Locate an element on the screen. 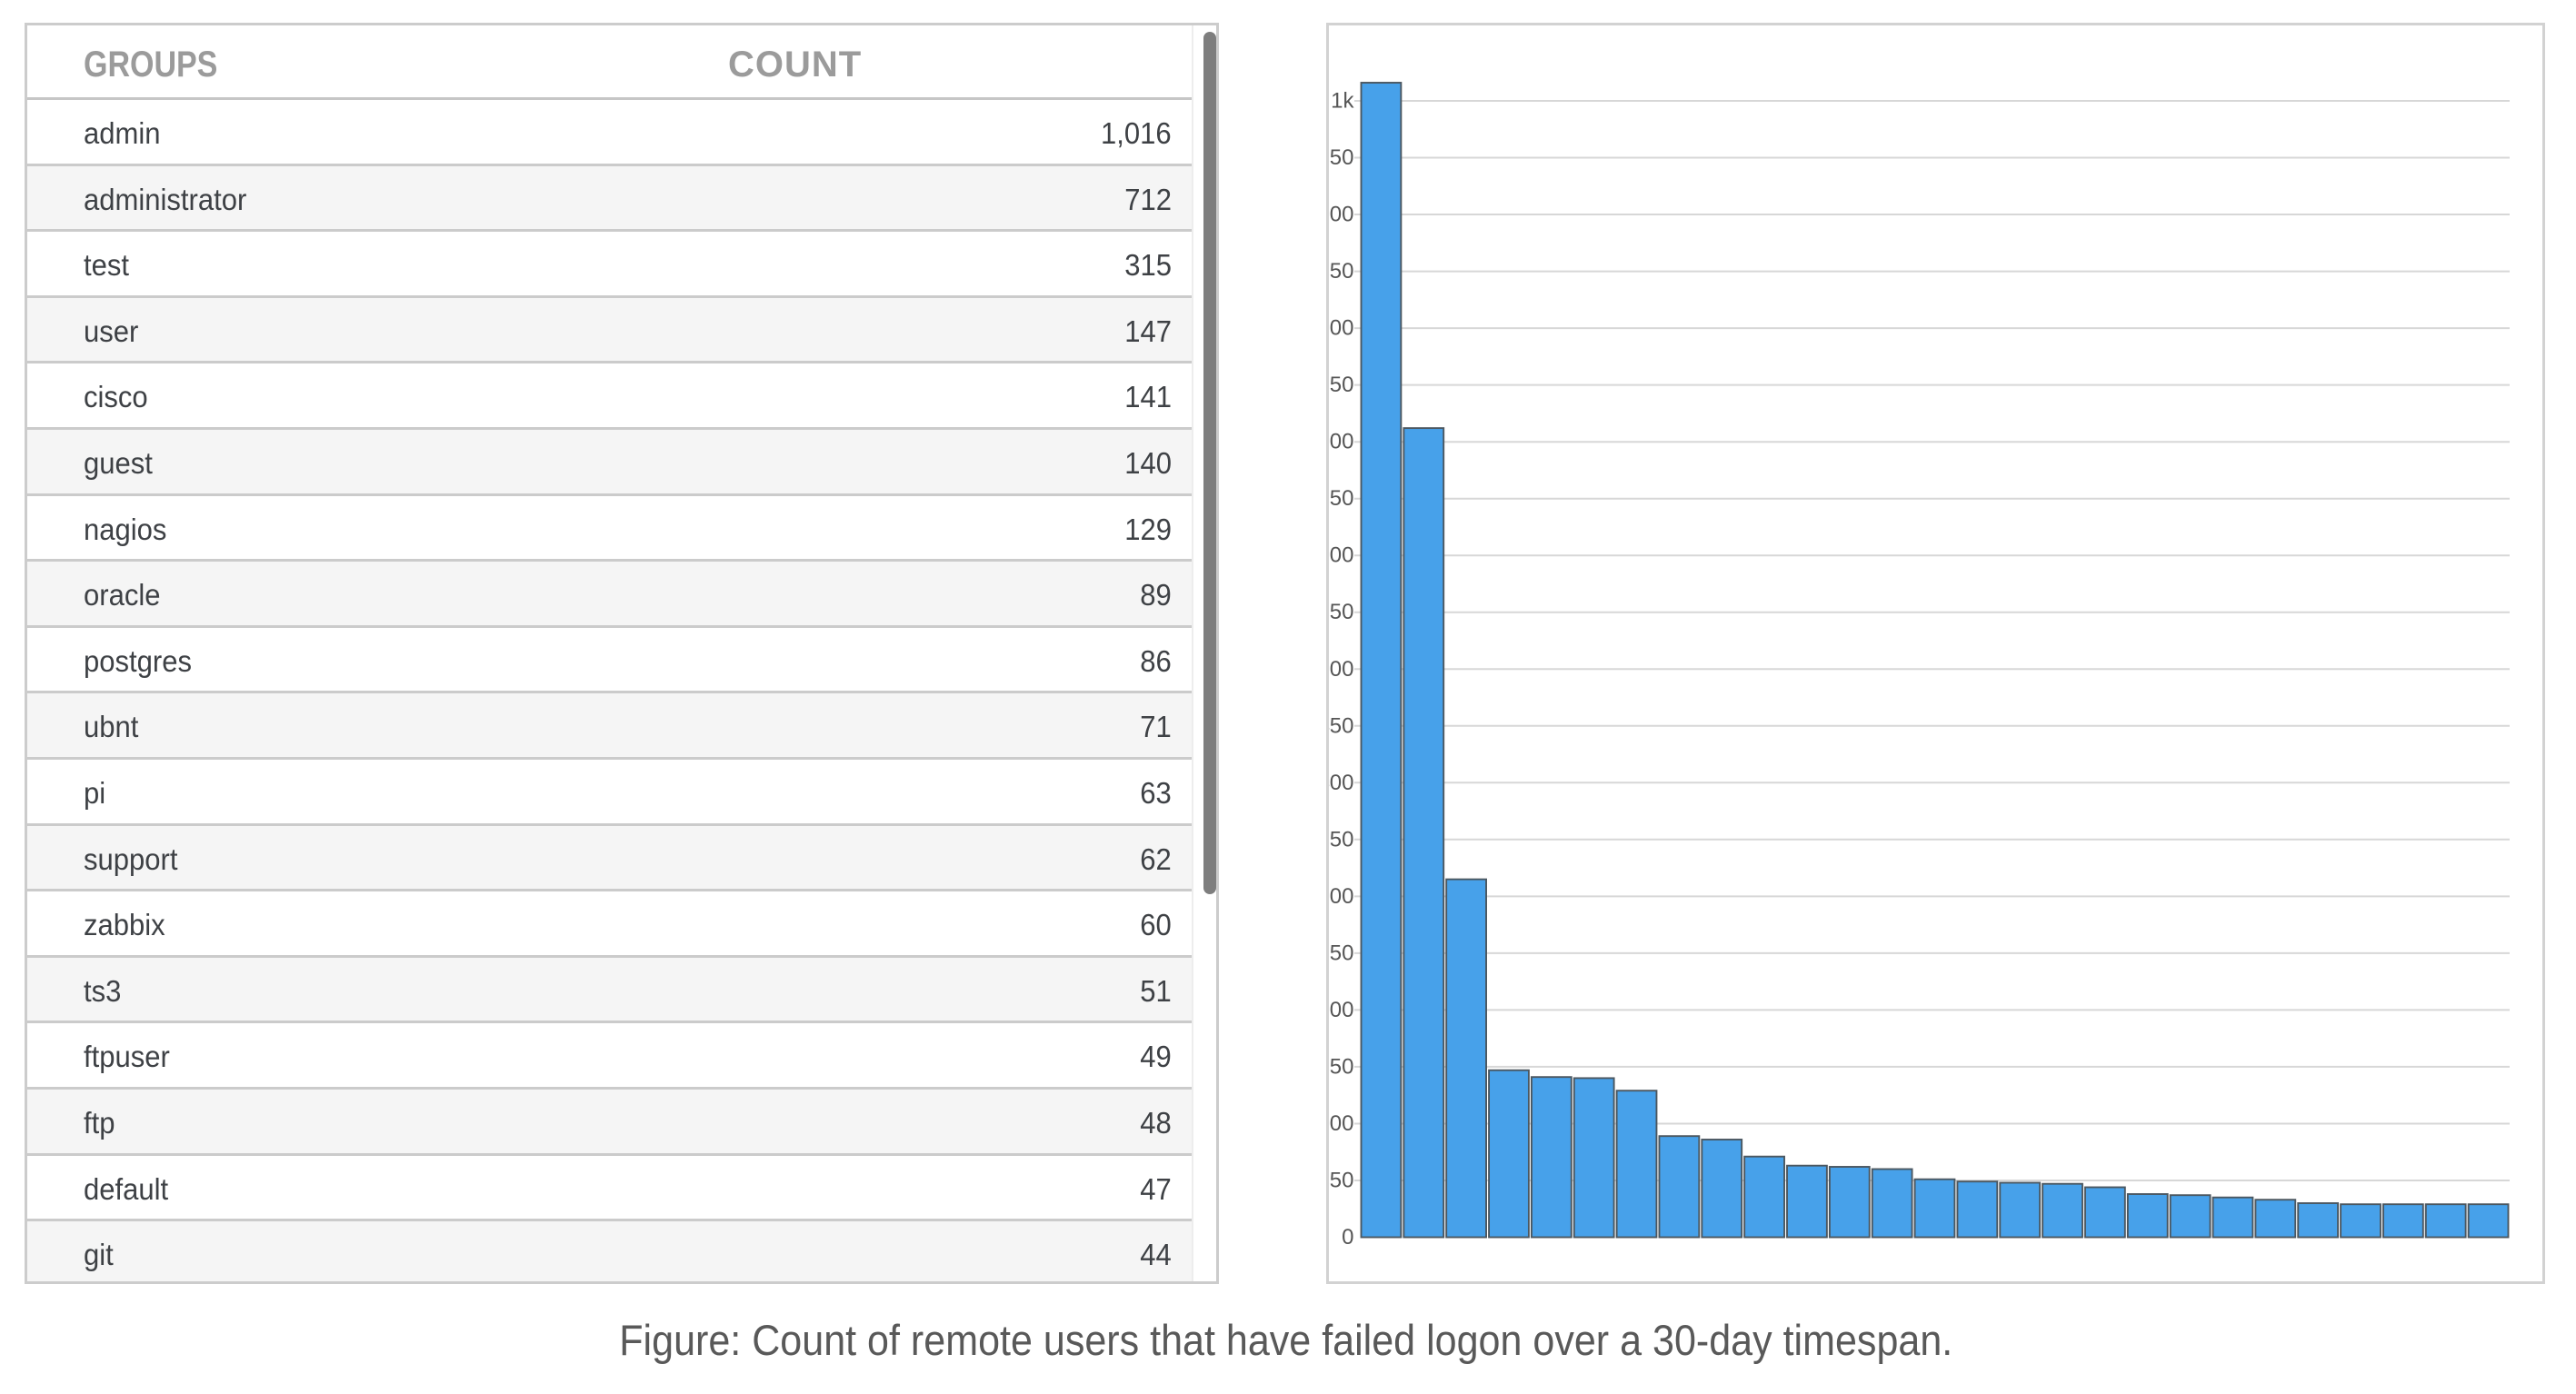  svg-text: 100 is located at coordinates (1341, 1123).